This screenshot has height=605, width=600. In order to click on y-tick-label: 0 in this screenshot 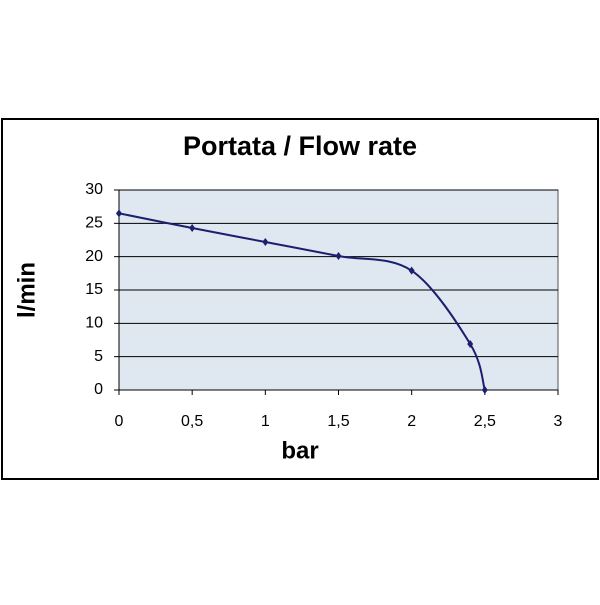, I will do `click(98, 389)`.